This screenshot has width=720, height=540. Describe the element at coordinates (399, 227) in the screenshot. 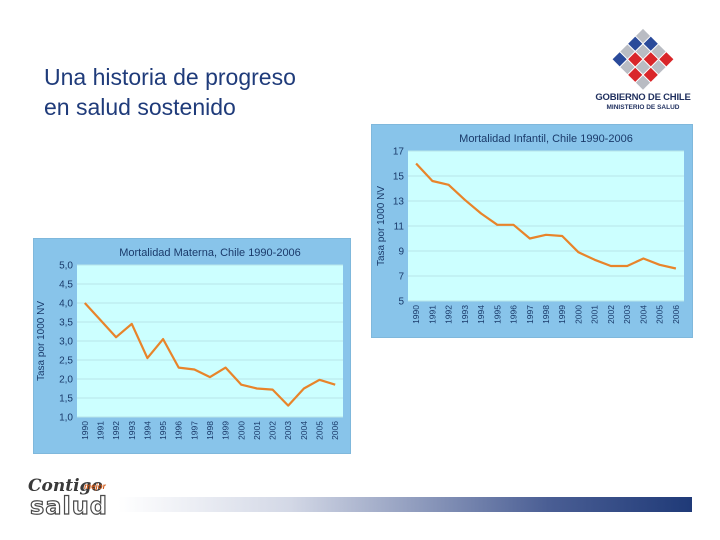

I see `y-tick-label: 11` at that location.